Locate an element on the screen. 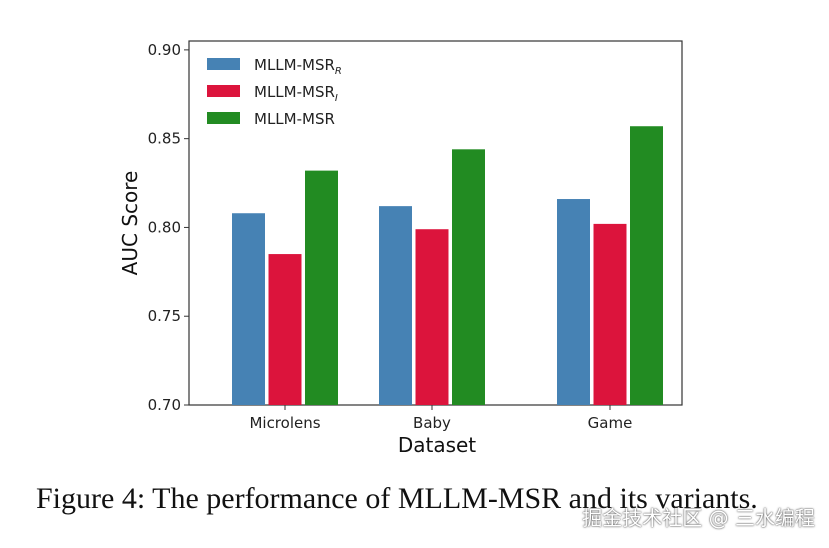 This screenshot has height=548, width=829. watermark: 掘金技术社区 @ 三水编程 is located at coordinates (698, 518).